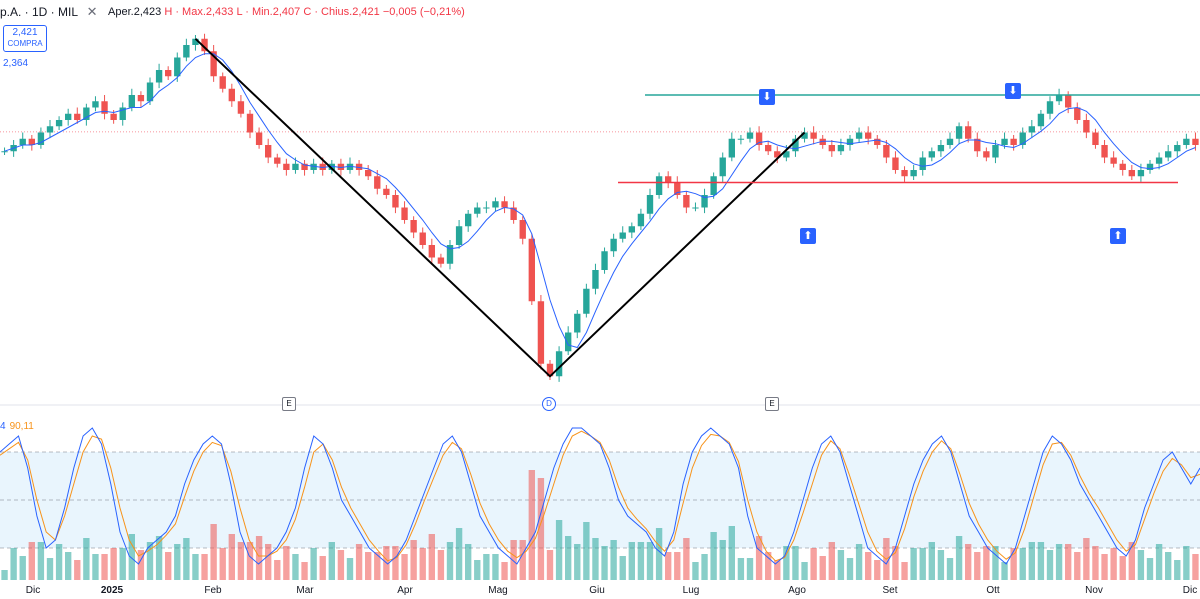 Image resolution: width=1200 pixels, height=599 pixels. What do you see at coordinates (691, 590) in the screenshot?
I see `x-tick-label: Lug` at bounding box center [691, 590].